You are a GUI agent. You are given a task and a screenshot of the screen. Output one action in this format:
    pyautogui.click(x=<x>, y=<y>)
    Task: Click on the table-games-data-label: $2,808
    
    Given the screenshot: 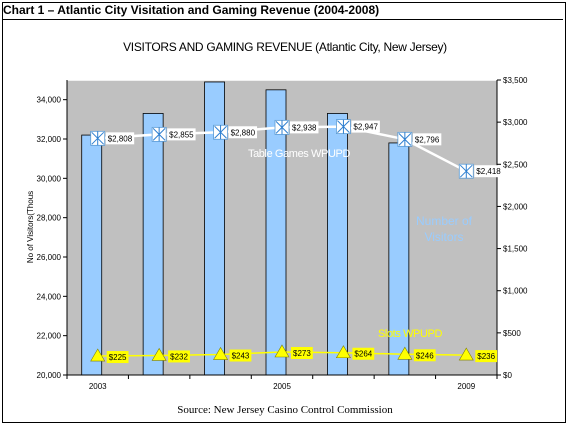 What is the action you would take?
    pyautogui.click(x=120, y=138)
    